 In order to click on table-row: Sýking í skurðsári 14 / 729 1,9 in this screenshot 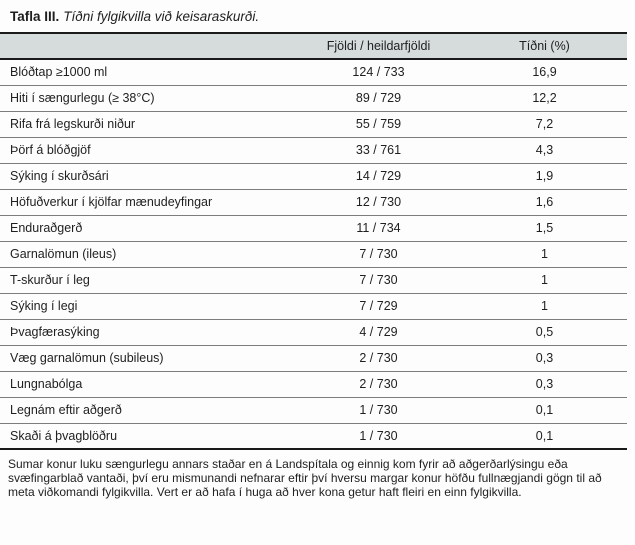, I will do `click(313, 176)`.